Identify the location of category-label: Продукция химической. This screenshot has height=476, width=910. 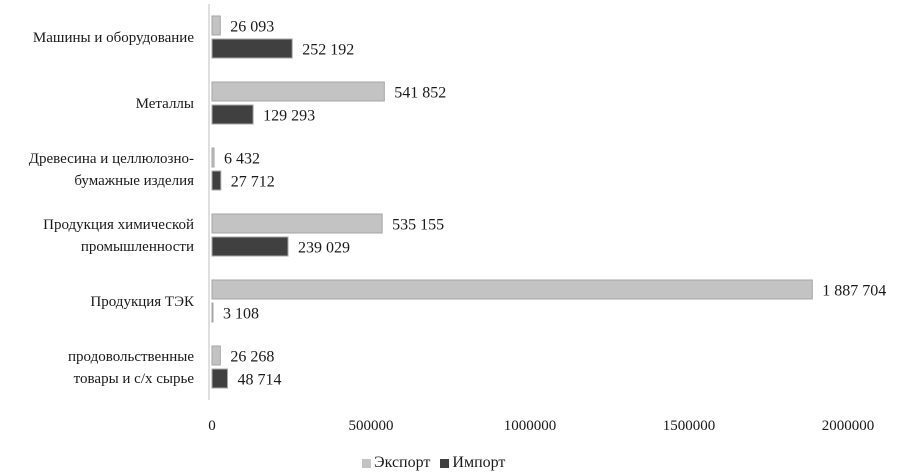
(118, 225).